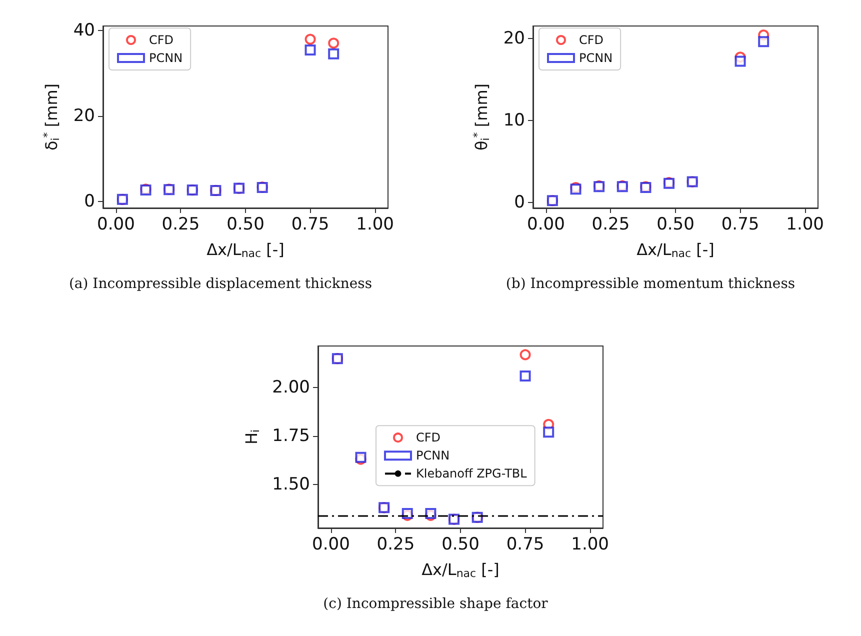 This screenshot has height=636, width=861. I want to click on y-axis-title: θi* [mm], so click(481, 117).